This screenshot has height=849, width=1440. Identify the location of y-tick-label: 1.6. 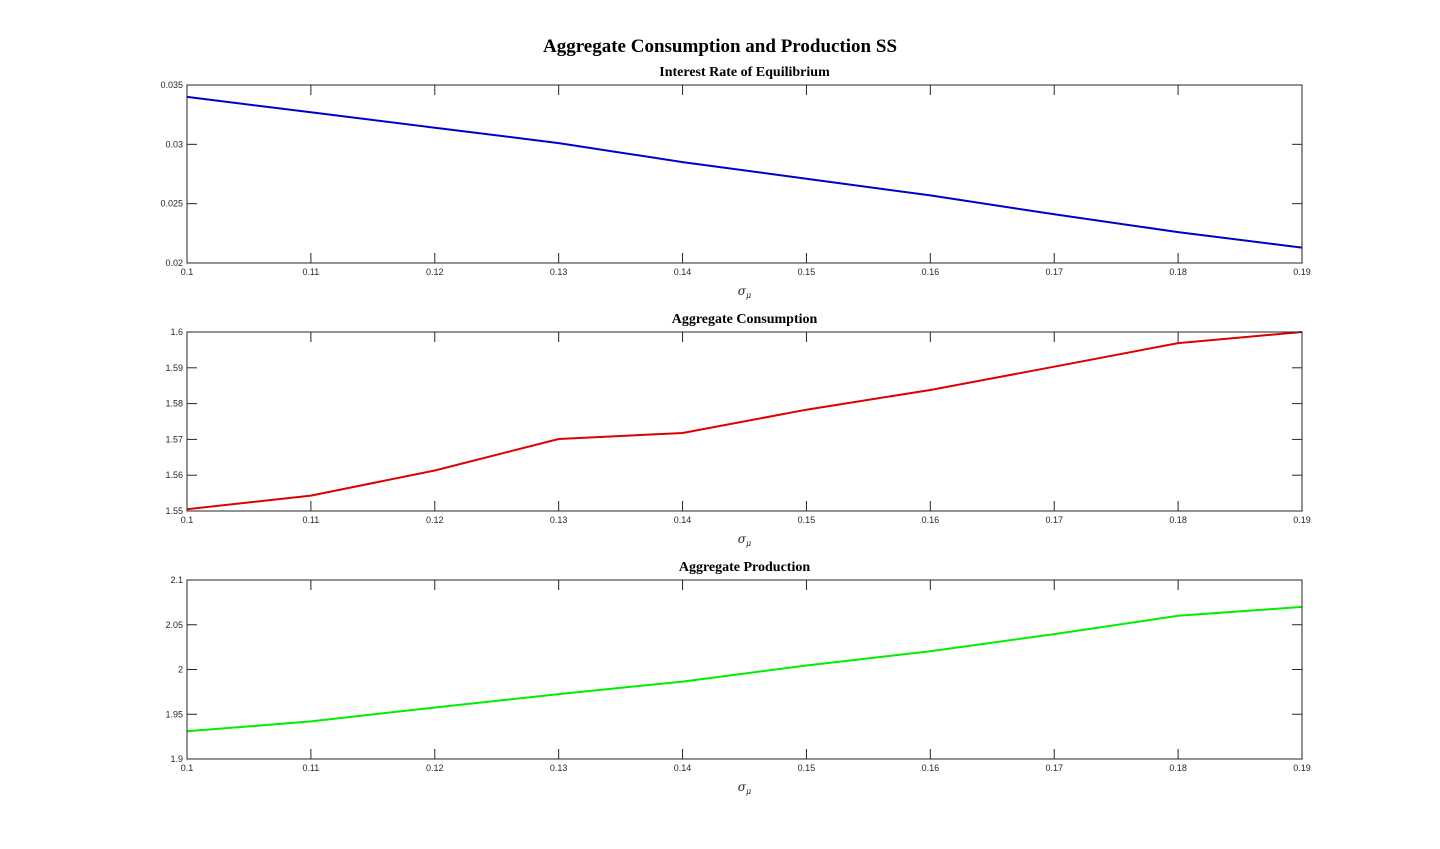
(176, 332).